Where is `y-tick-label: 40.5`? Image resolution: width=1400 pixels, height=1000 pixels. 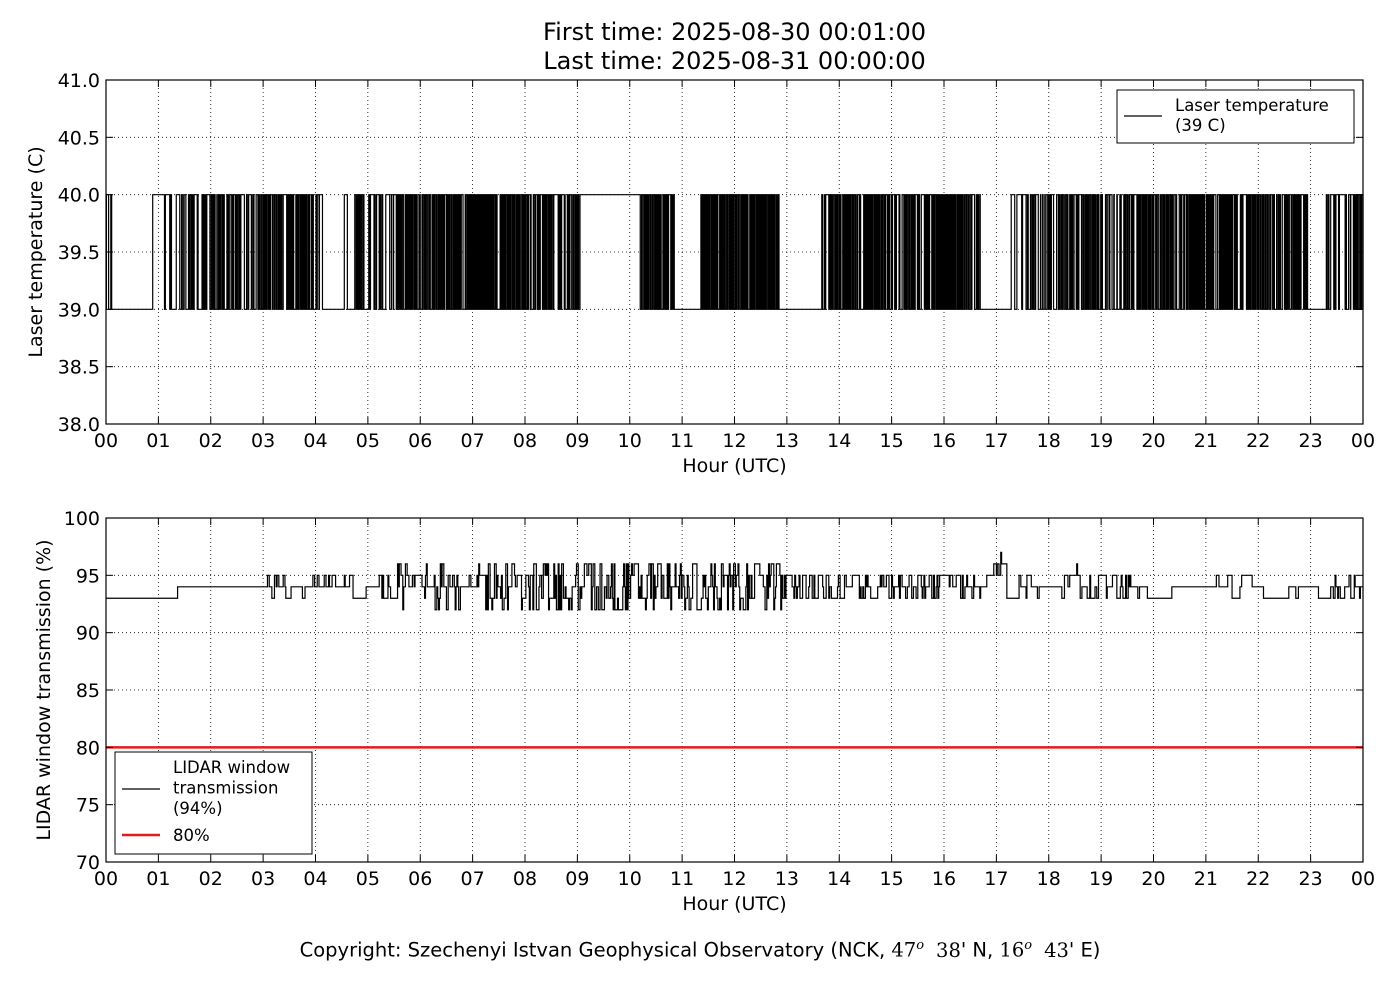
y-tick-label: 40.5 is located at coordinates (79, 138).